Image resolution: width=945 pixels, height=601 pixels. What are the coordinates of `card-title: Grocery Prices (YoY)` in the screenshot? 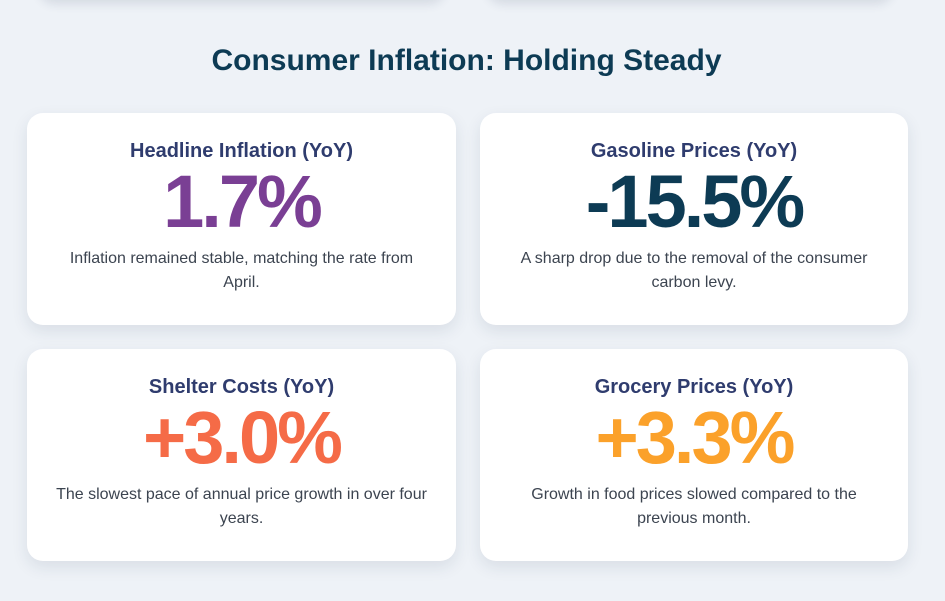 It's located at (694, 387).